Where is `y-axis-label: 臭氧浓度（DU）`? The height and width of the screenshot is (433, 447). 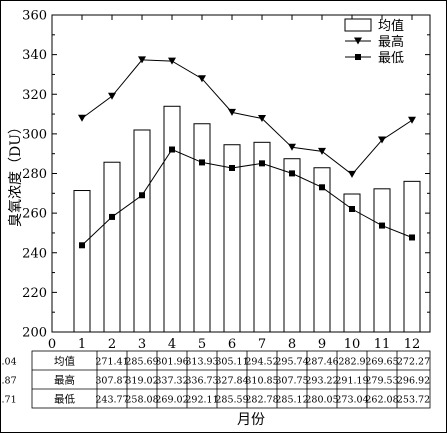 y-axis-label: 臭氧浓度（DU） is located at coordinates (16, 173).